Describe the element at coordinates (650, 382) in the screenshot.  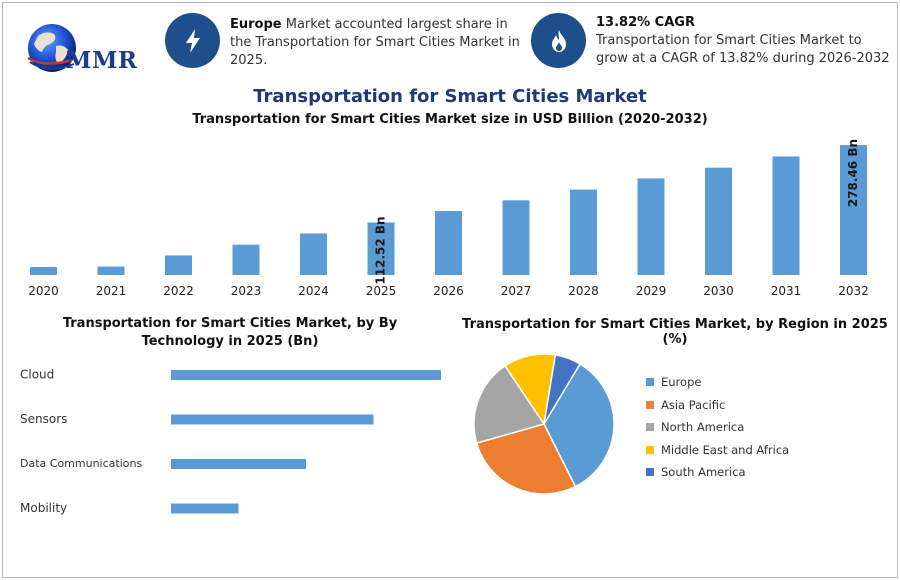
I see `legend-swatch-europe` at that location.